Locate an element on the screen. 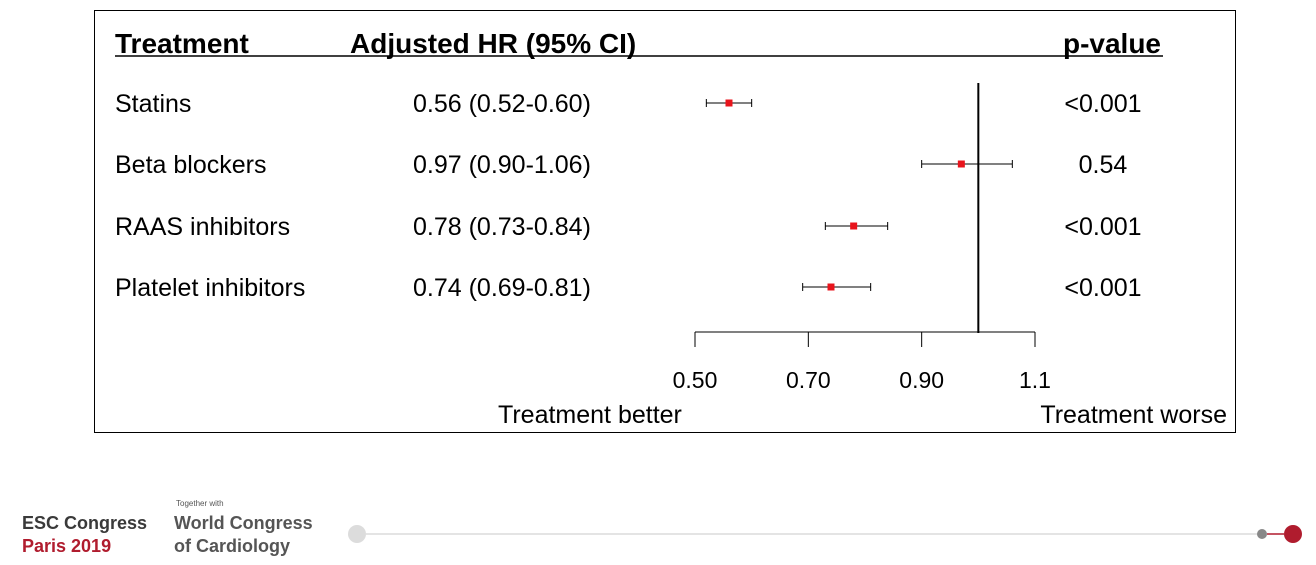 This screenshot has width=1316, height=565. row-treatment-label: RAAS inhibitors is located at coordinates (202, 227).